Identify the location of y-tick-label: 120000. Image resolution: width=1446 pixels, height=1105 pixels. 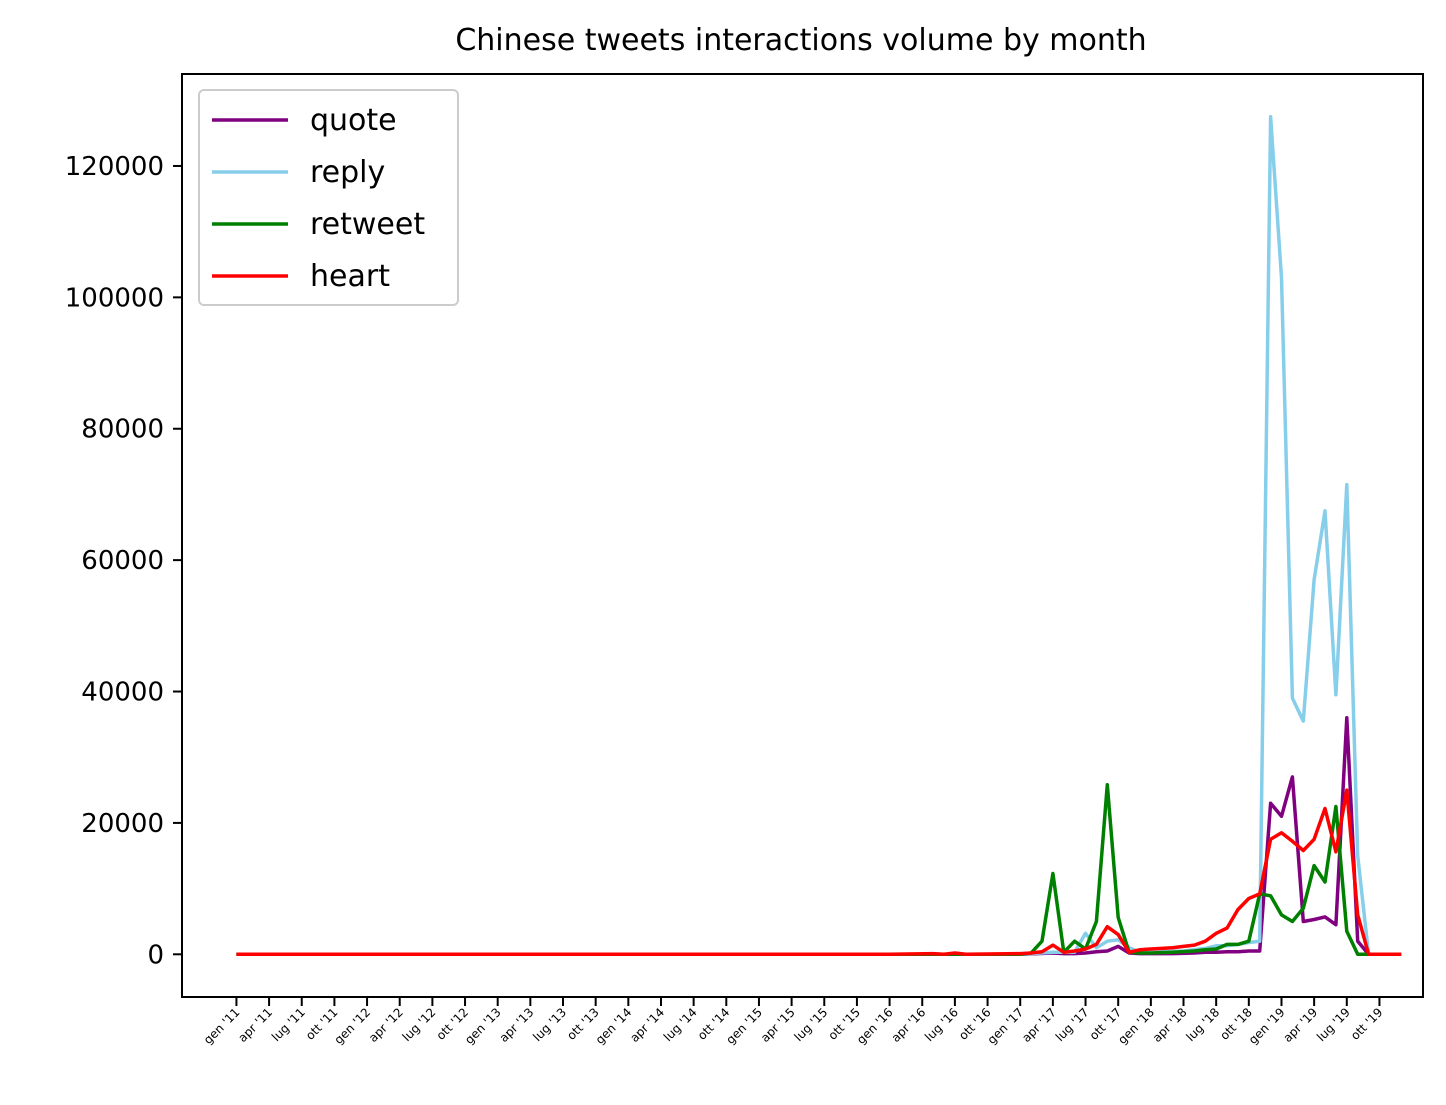
(114, 167).